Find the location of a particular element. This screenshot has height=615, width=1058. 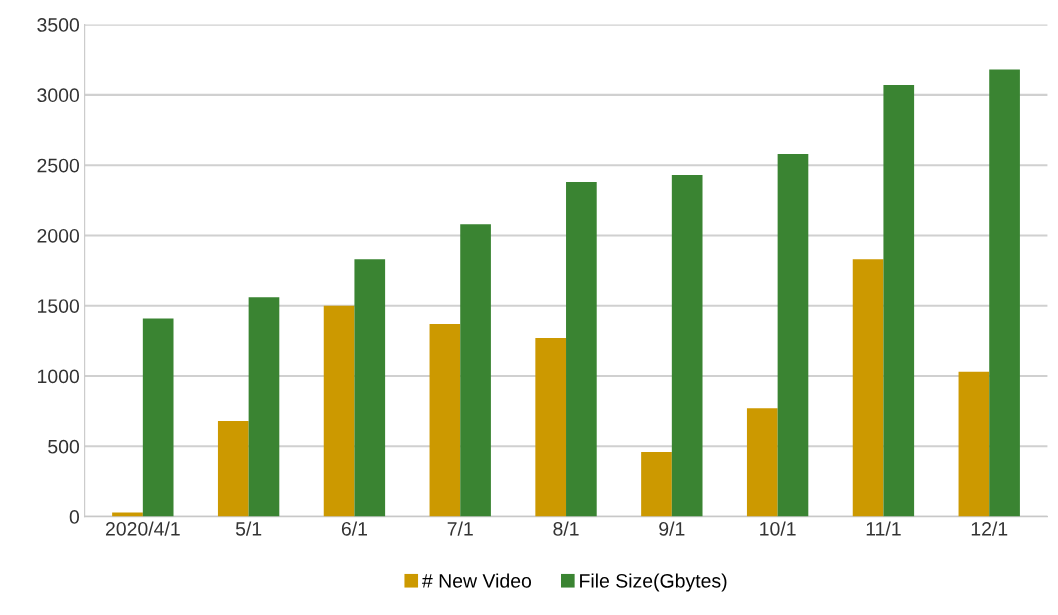

y-tick-label: 1000 is located at coordinates (59, 376).